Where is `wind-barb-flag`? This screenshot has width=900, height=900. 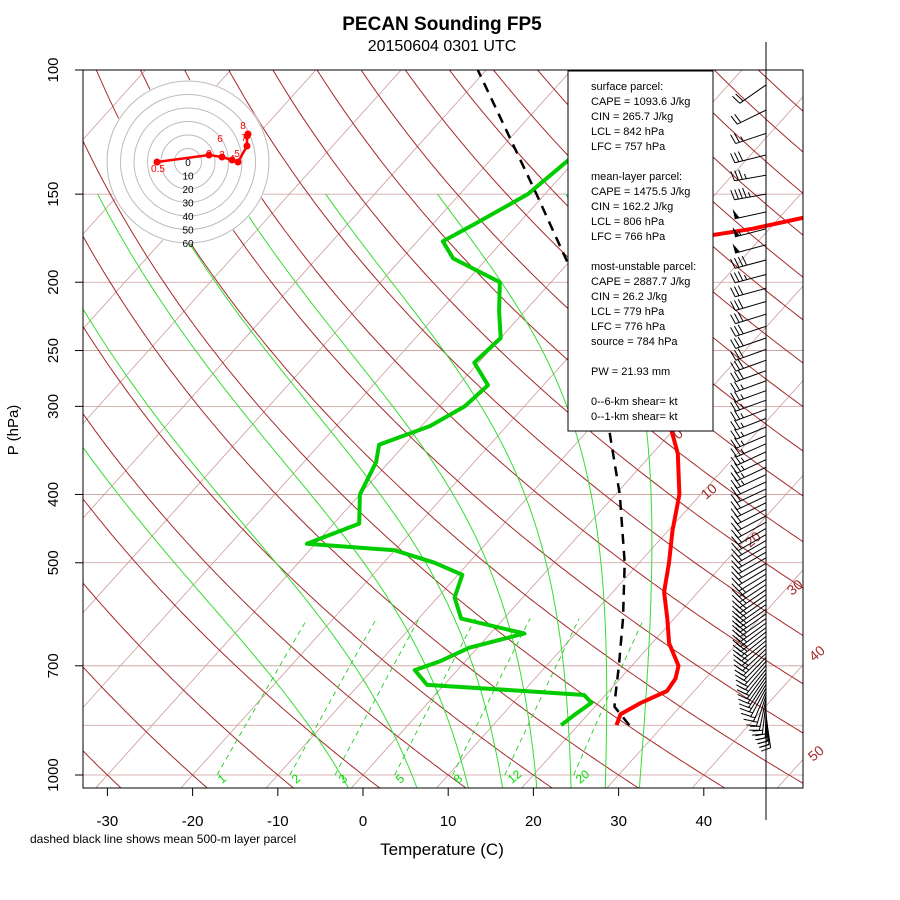
wind-barb-flag is located at coordinates (736, 232).